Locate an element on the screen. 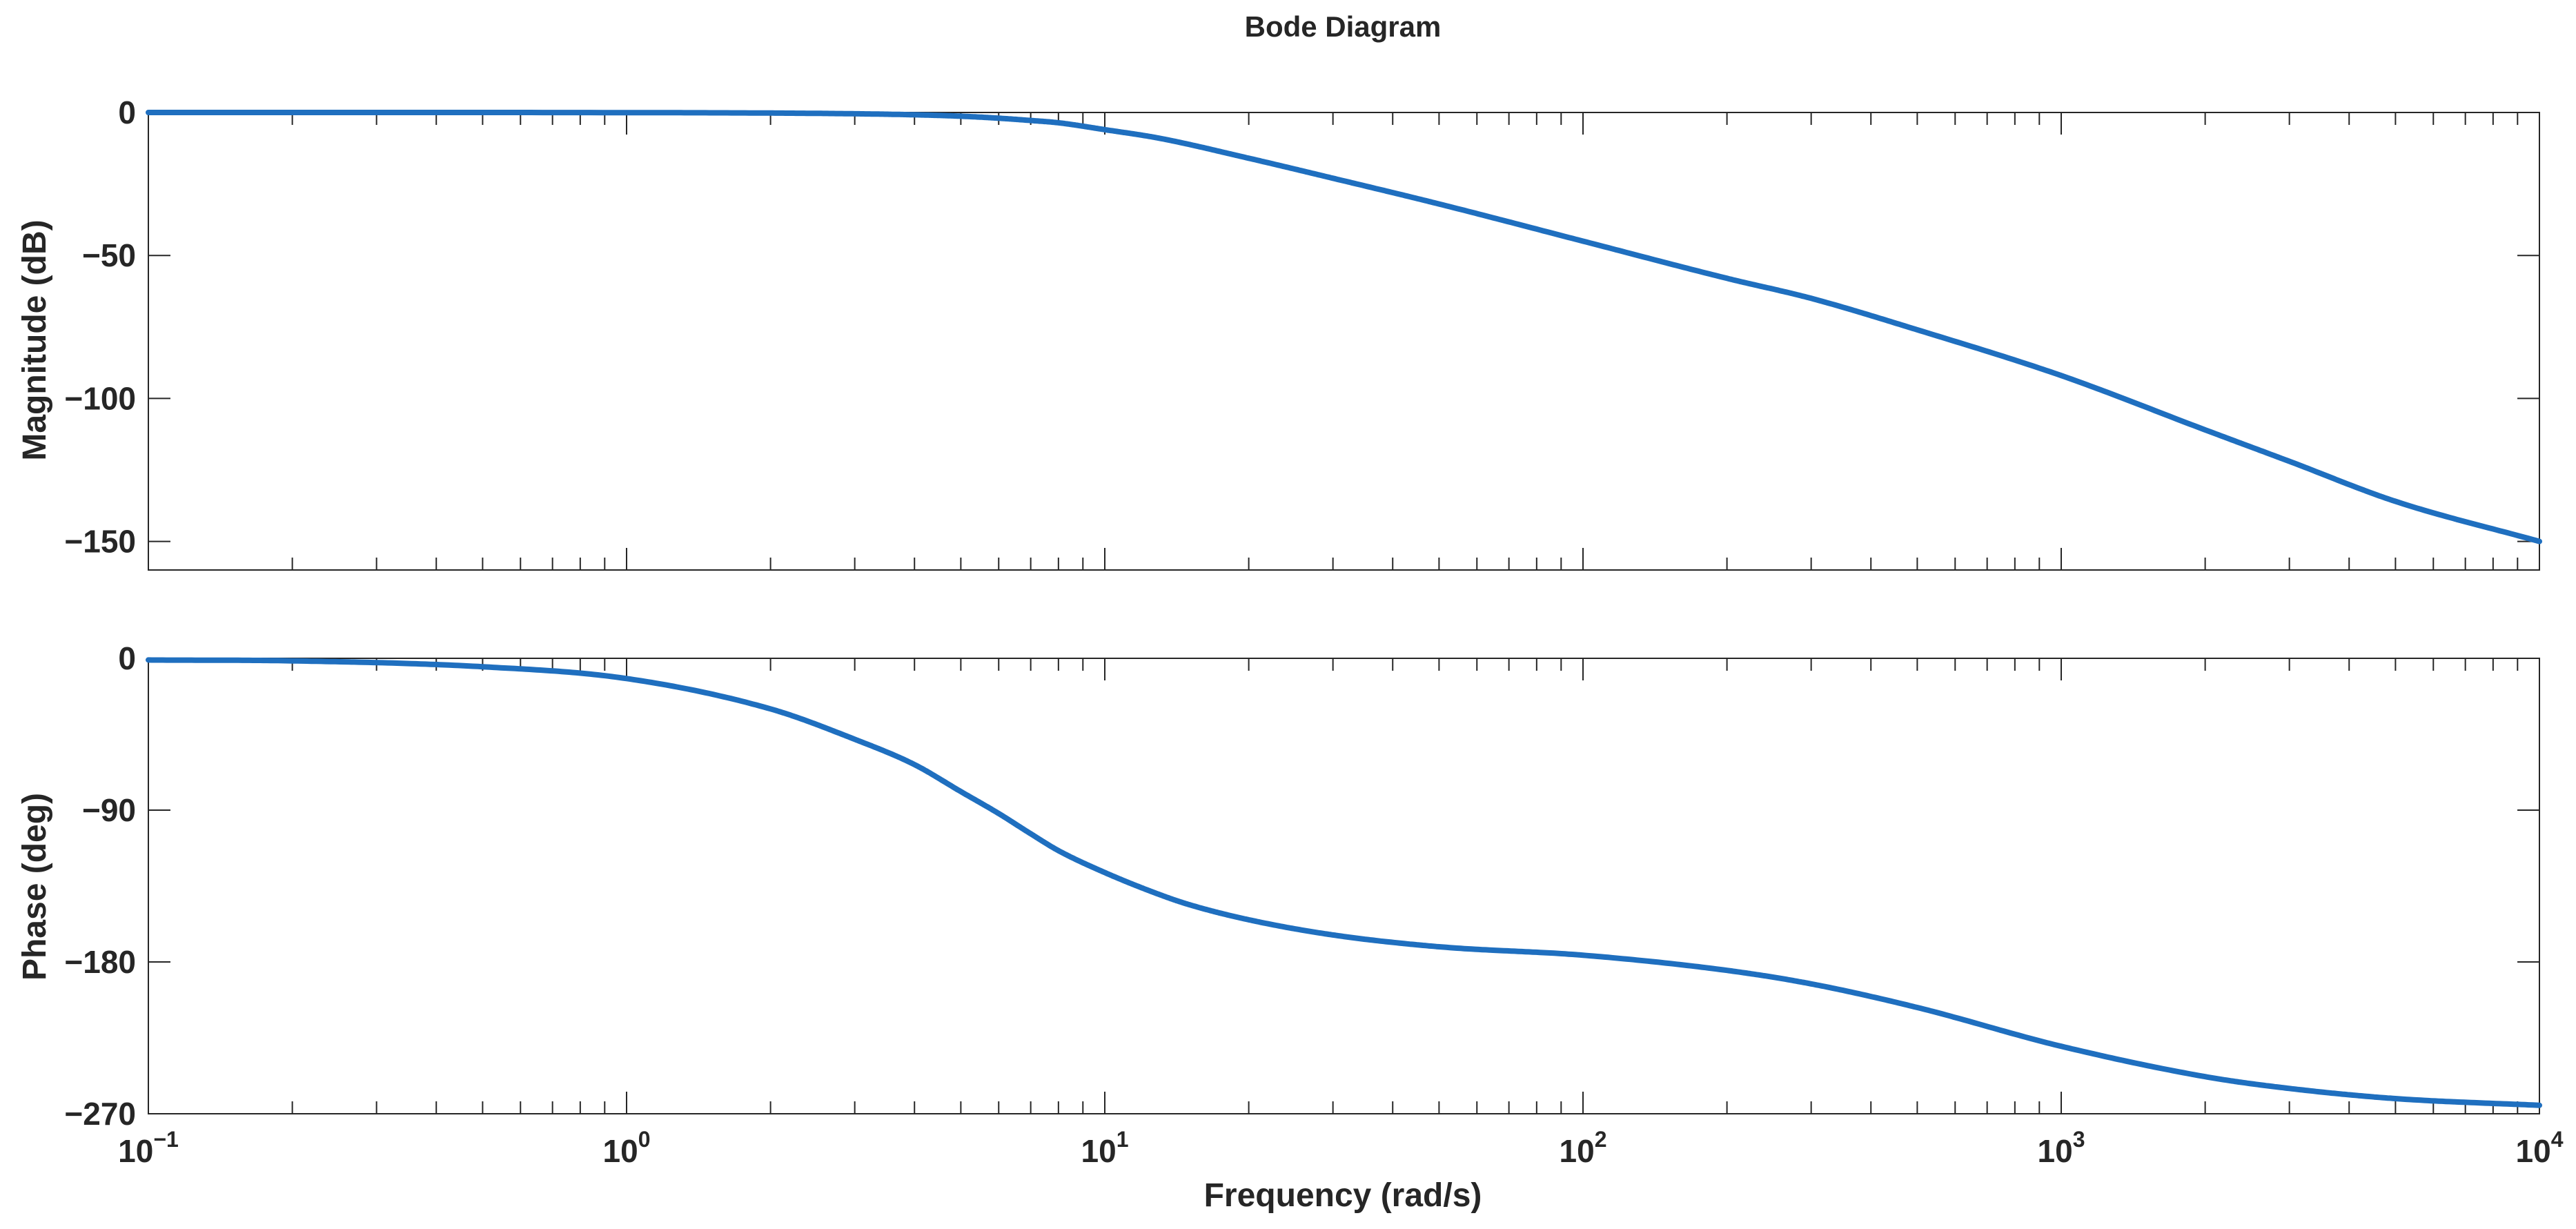 The image size is (2576, 1229). y-tick-label: −90 is located at coordinates (109, 810).